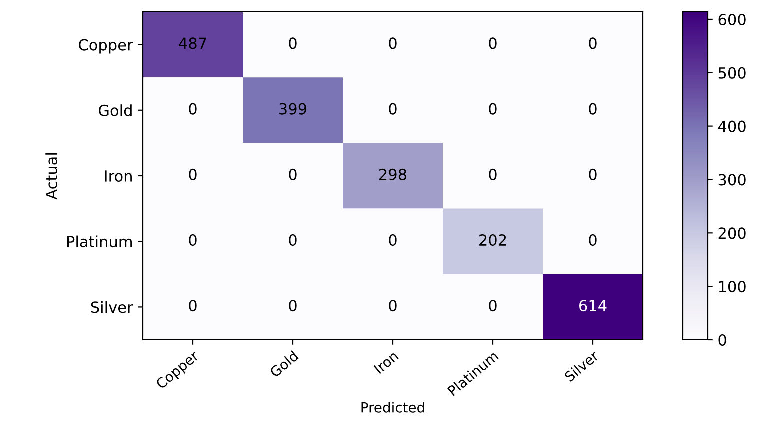 The width and height of the screenshot is (763, 426). I want to click on color-bar-label: 0, so click(722, 340).